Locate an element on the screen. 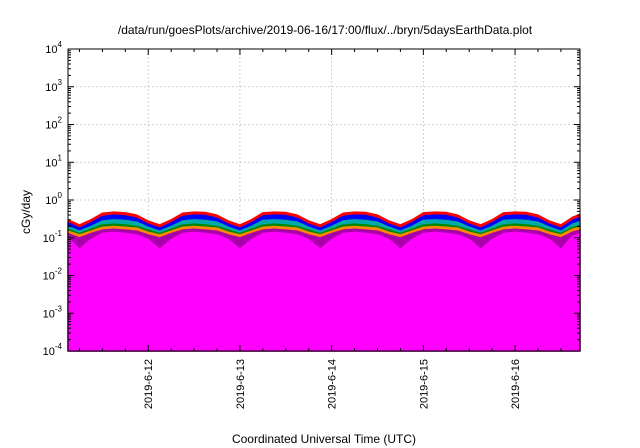  y-tick-label: 10⁻⁴ is located at coordinates (53, 350).